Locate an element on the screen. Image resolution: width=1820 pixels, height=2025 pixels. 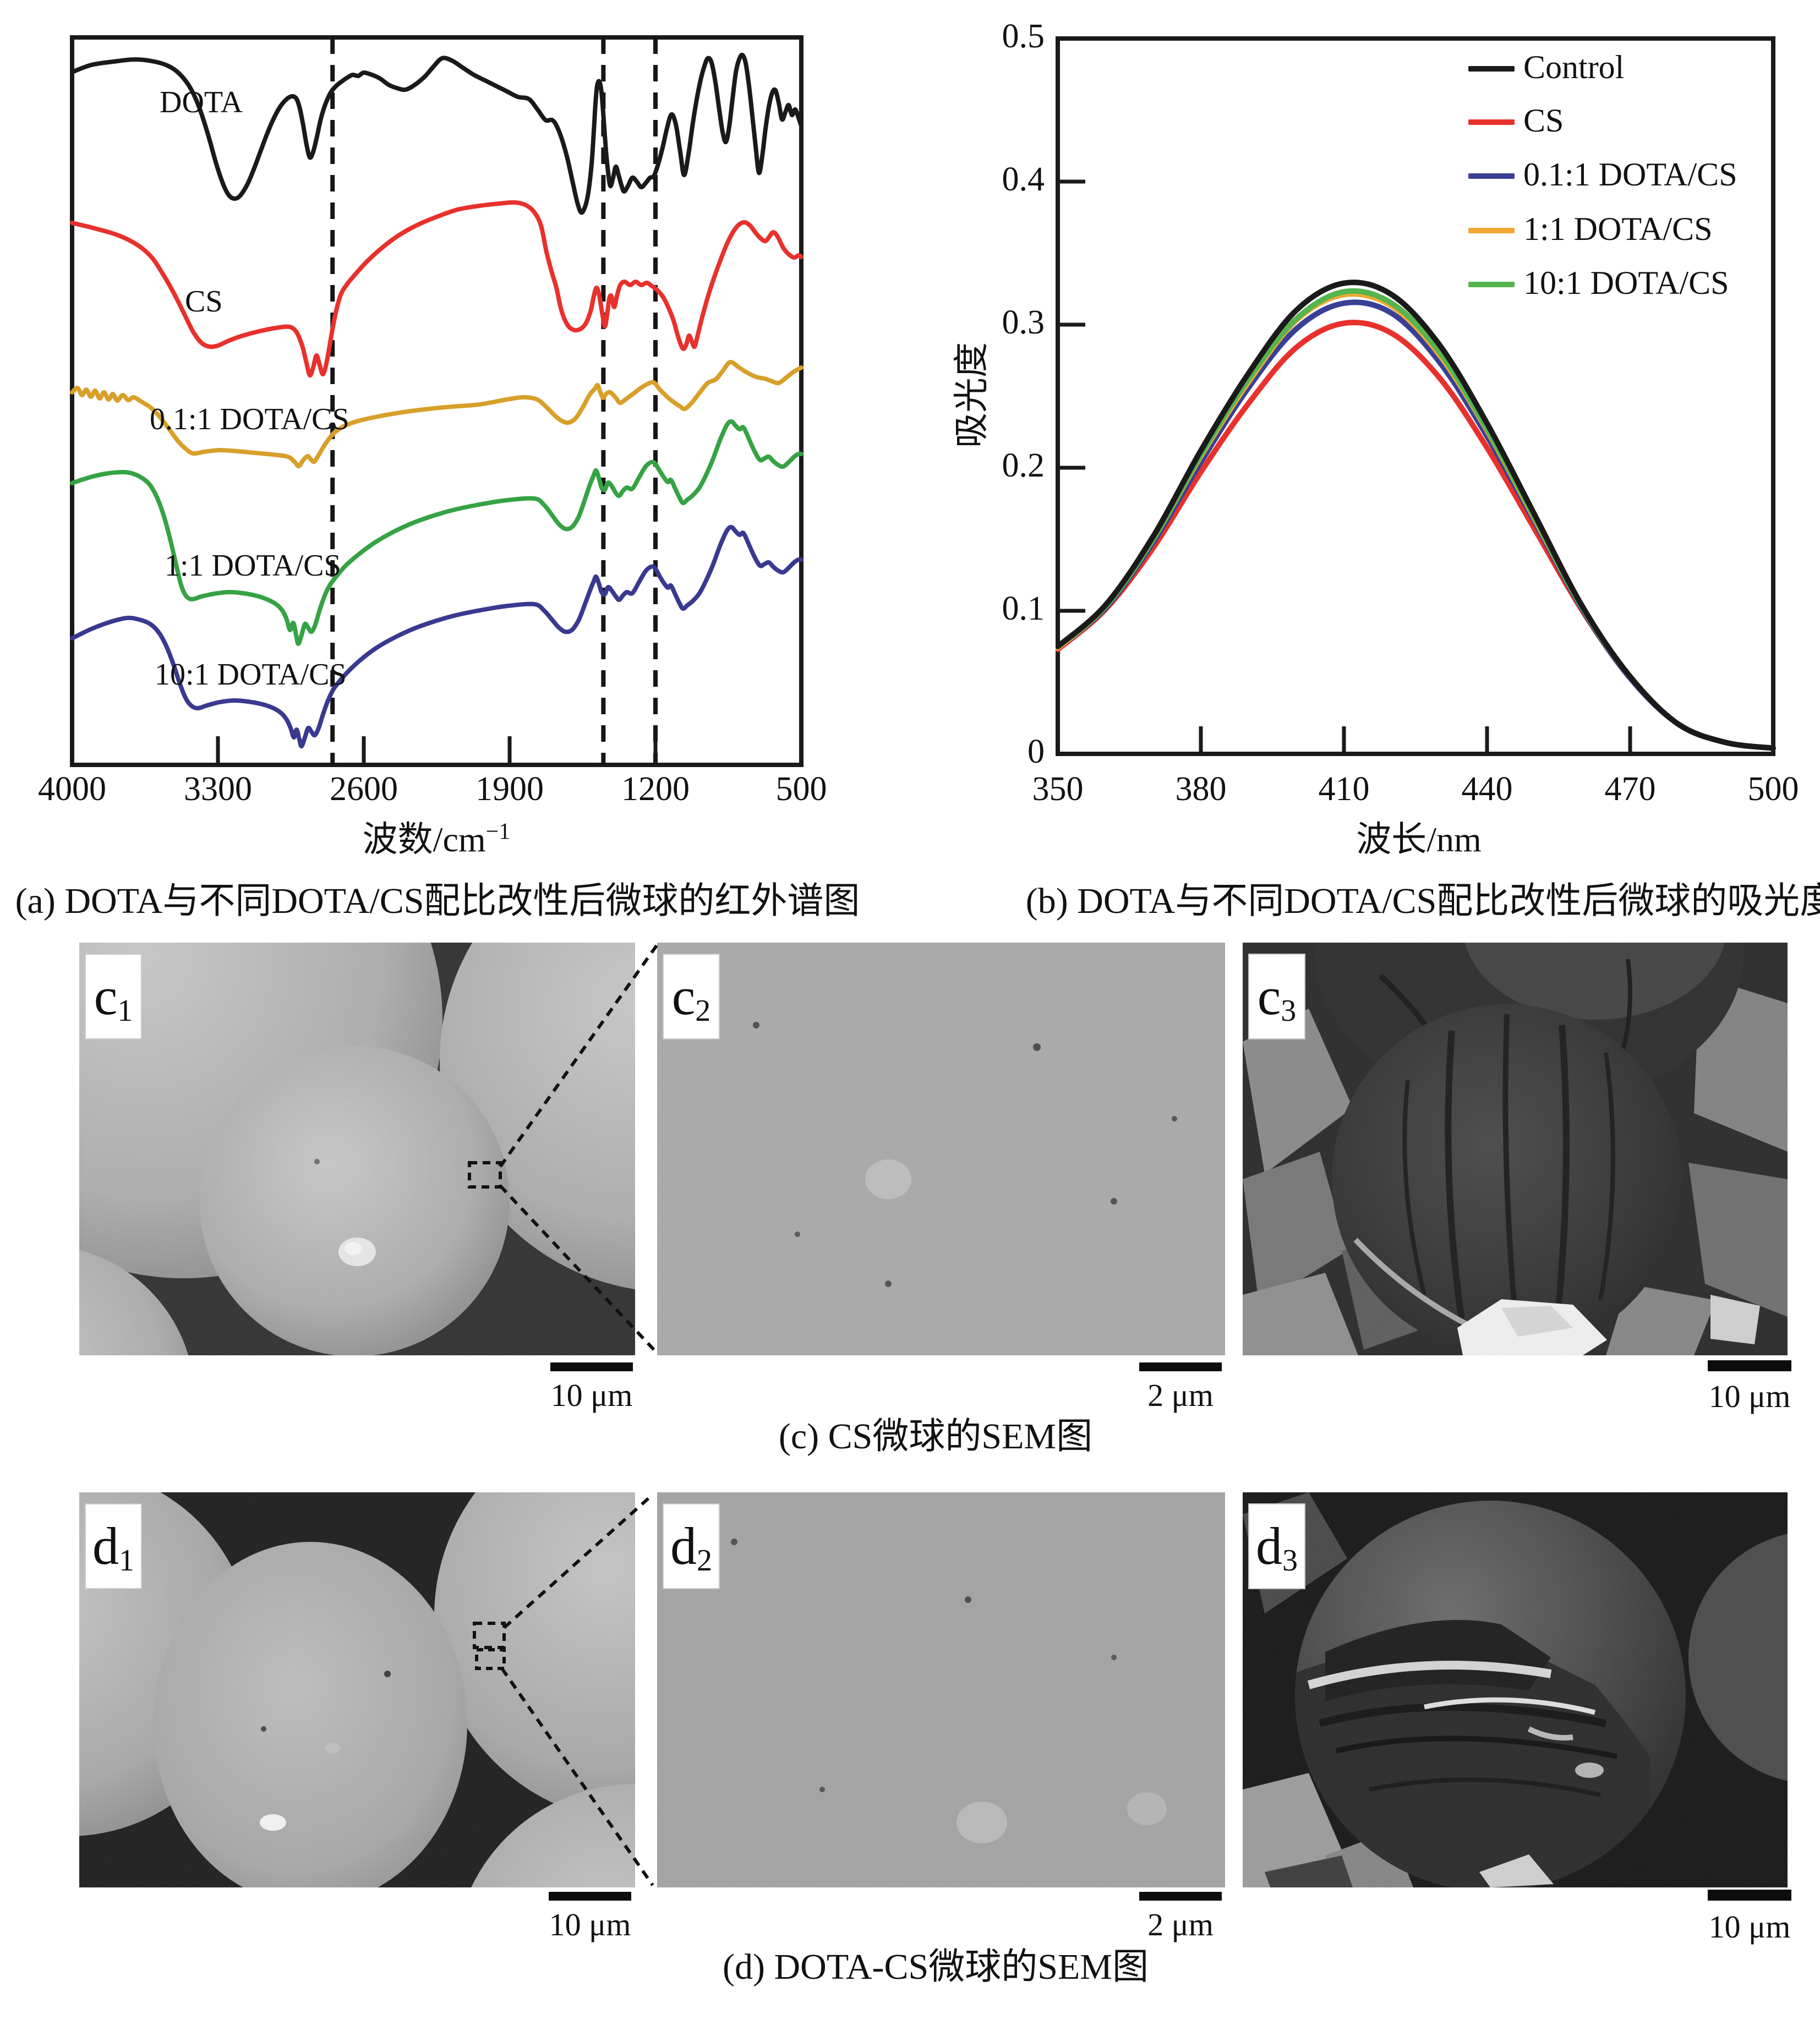
ftir-trace-cs is located at coordinates (437, 289).